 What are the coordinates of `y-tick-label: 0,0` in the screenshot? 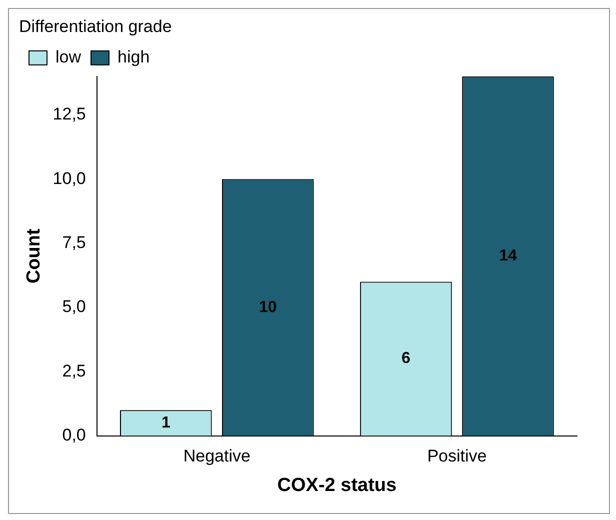 It's located at (74, 434).